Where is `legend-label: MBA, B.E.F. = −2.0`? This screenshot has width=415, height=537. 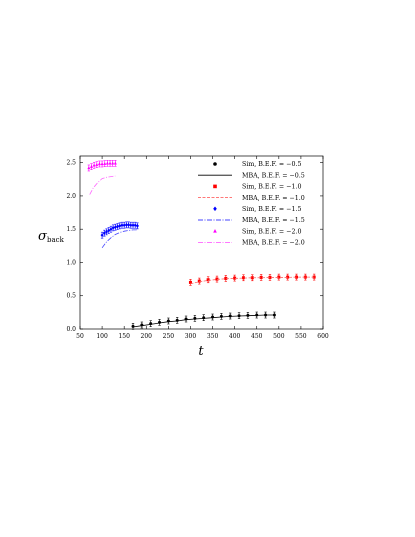 legend-label: MBA, B.E.F. = −2.0 is located at coordinates (273, 243).